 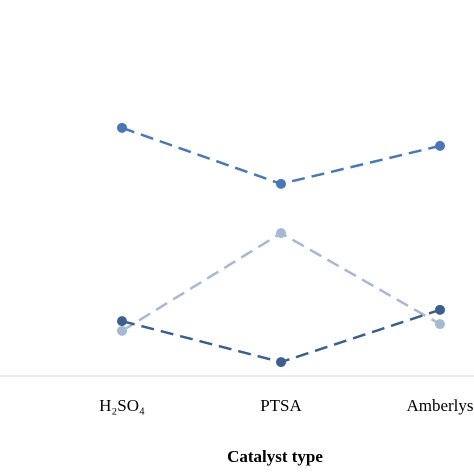 I want to click on x-axis-title: Catalyst type, so click(x=275, y=456).